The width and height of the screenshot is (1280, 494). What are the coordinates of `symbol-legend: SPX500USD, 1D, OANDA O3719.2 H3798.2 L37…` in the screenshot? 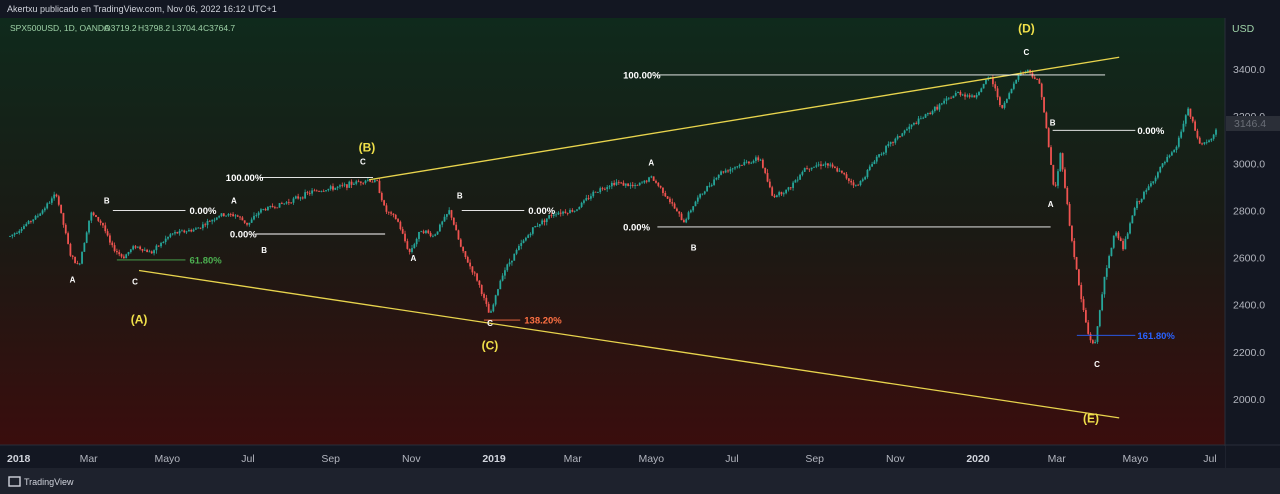 It's located at (122, 28).